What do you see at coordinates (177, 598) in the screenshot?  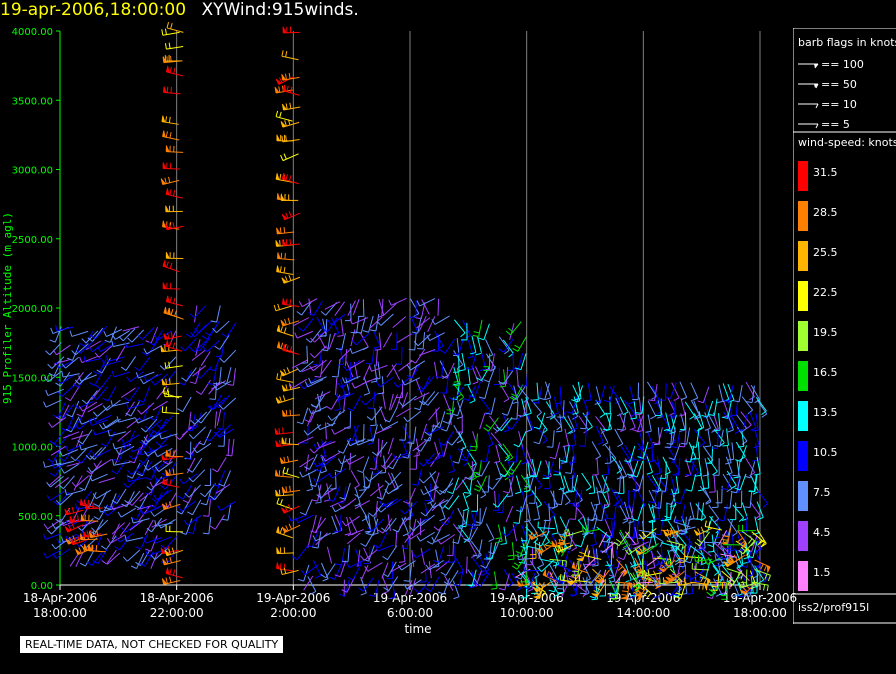 I see `x-tick-label-date: 18-Apr-2006` at bounding box center [177, 598].